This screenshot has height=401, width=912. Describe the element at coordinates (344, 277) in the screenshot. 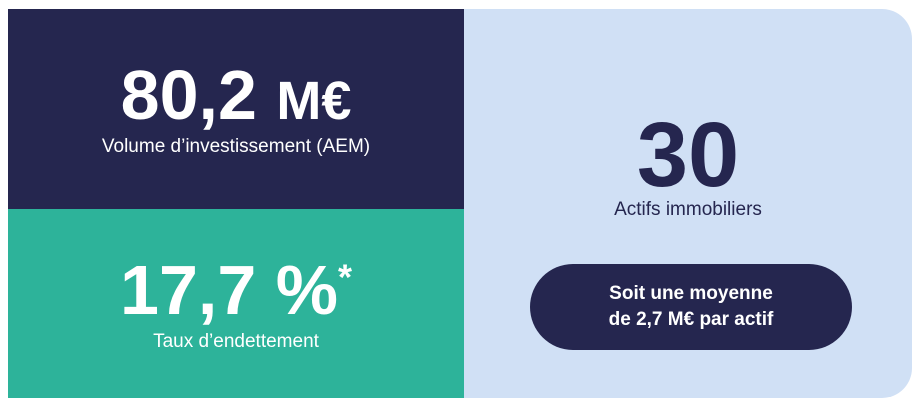

I see `note: *` at that location.